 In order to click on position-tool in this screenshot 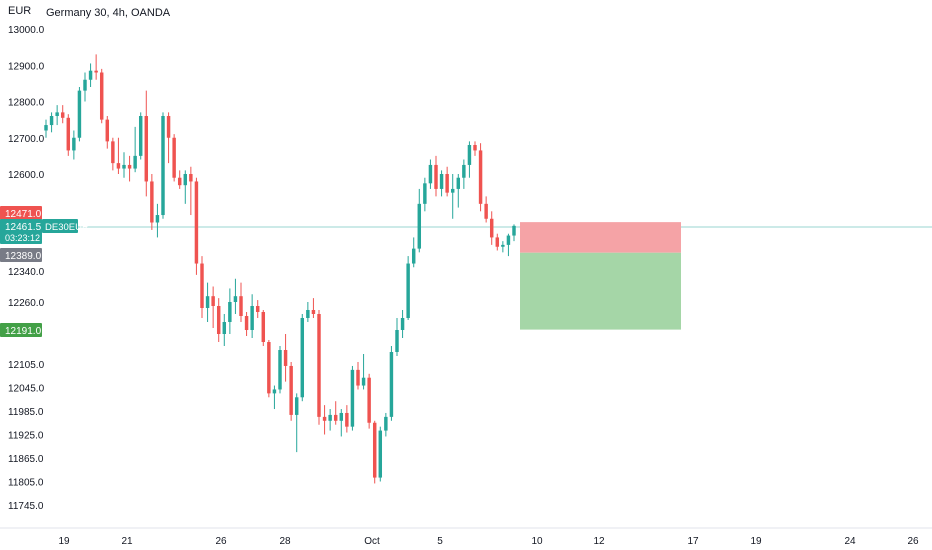, I will do `click(600, 276)`.